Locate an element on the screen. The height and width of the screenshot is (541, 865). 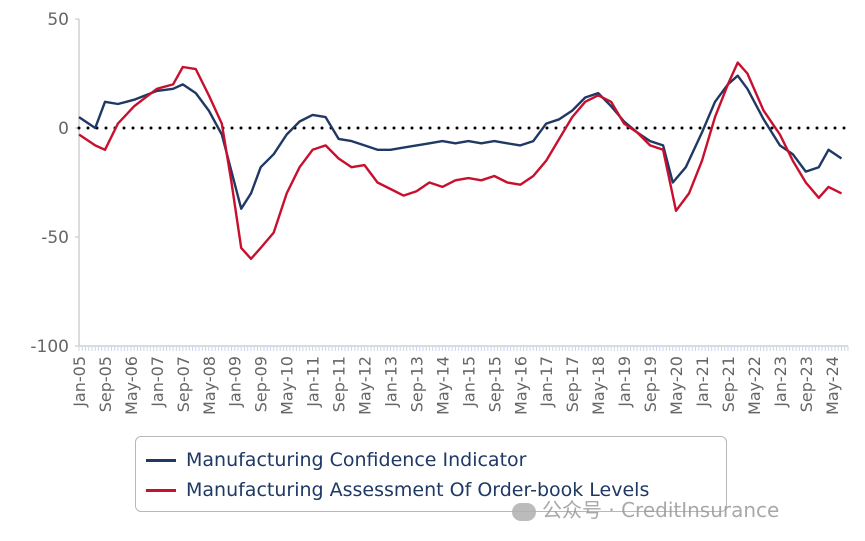
y-tick-label: -50 is located at coordinates (55, 238).